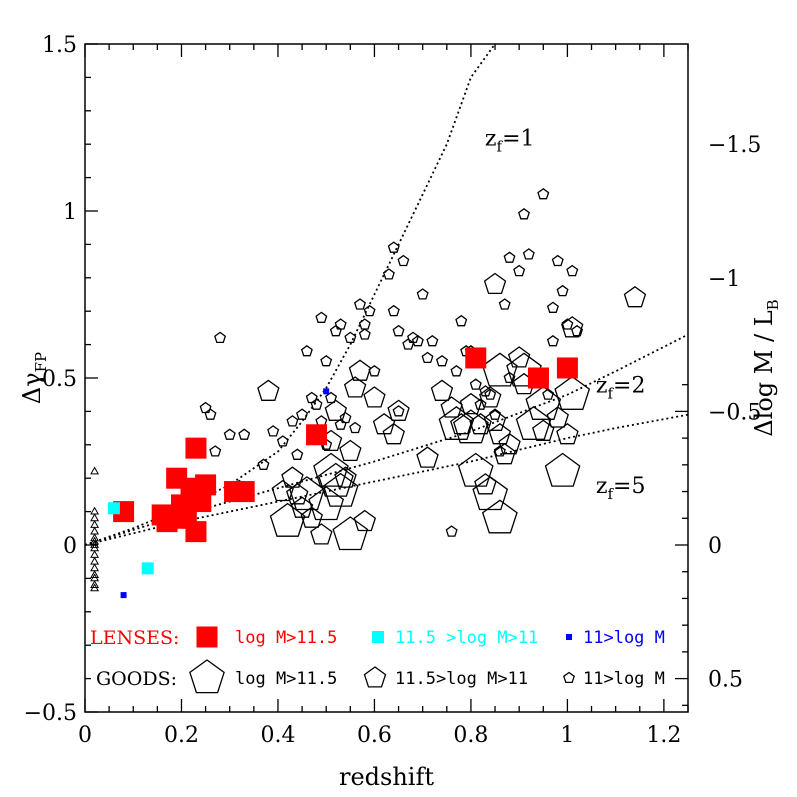 The height and width of the screenshot is (797, 797). I want to click on x-axis-title: redshift, so click(386, 777).